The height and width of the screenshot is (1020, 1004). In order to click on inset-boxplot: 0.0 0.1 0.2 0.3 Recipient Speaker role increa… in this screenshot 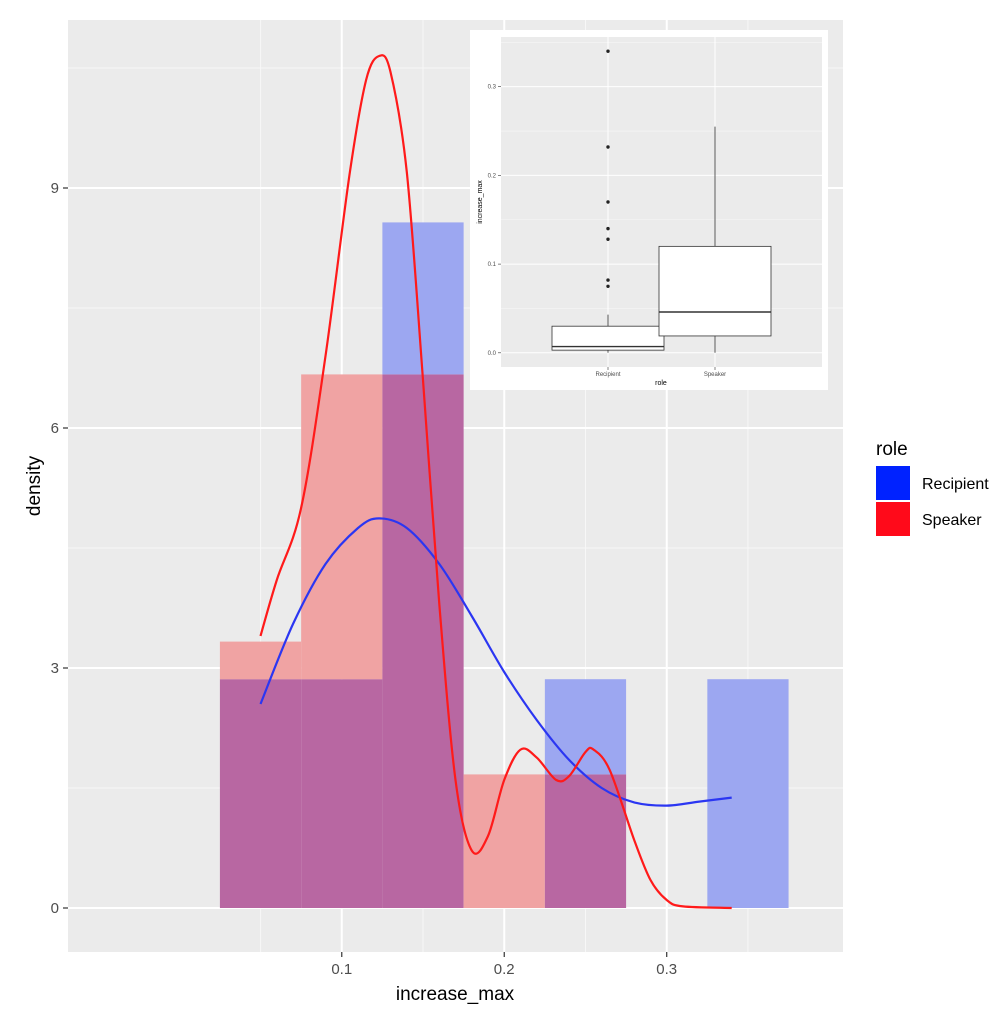, I will do `click(649, 210)`.